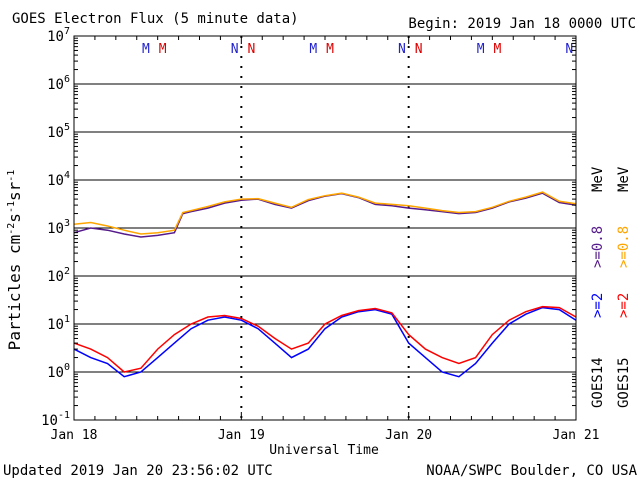 The width and height of the screenshot is (640, 480). I want to click on y-tick-exponent: -1, so click(64, 415).